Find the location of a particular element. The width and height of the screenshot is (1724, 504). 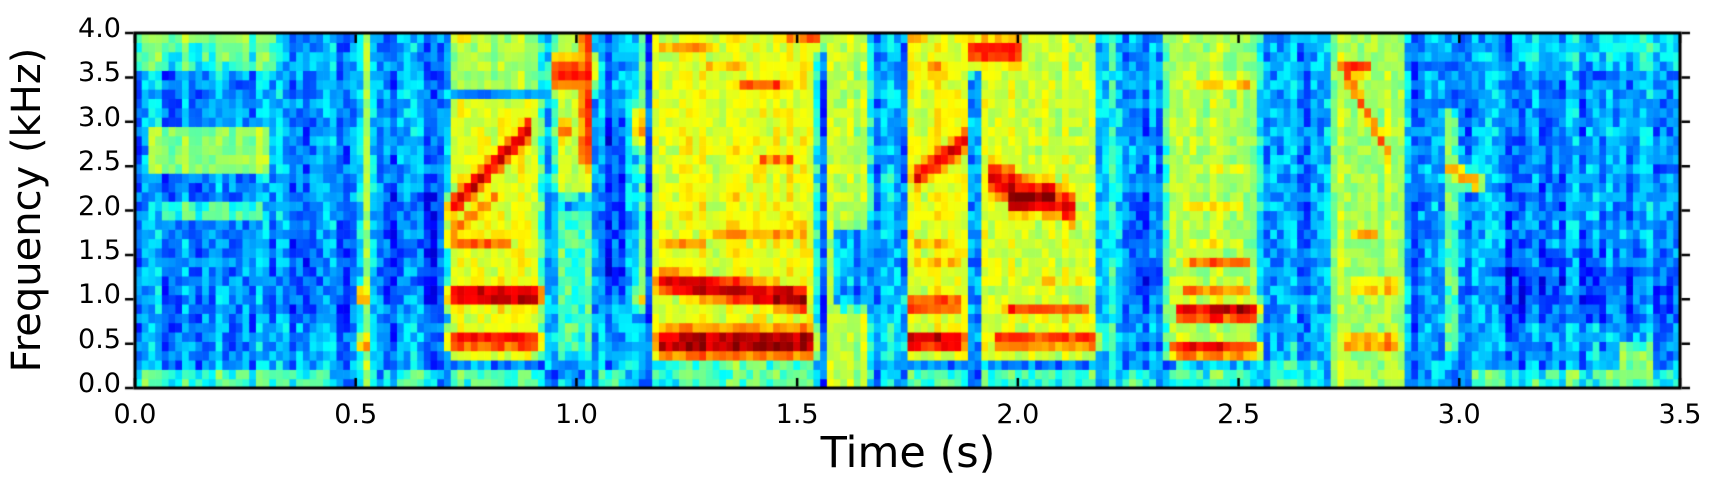

x-axis-label: Time (s) is located at coordinates (908, 453).